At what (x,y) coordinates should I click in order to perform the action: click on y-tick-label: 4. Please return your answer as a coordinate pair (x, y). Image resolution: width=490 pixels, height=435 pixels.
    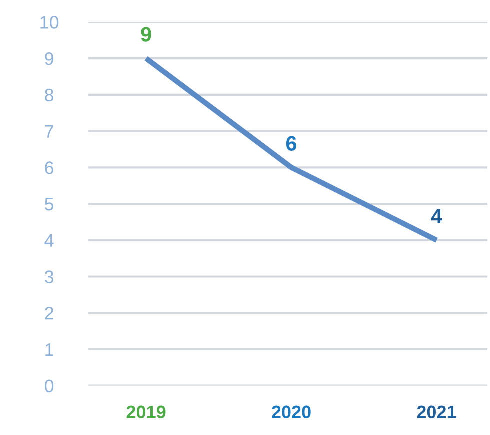
    Looking at the image, I should click on (49, 240).